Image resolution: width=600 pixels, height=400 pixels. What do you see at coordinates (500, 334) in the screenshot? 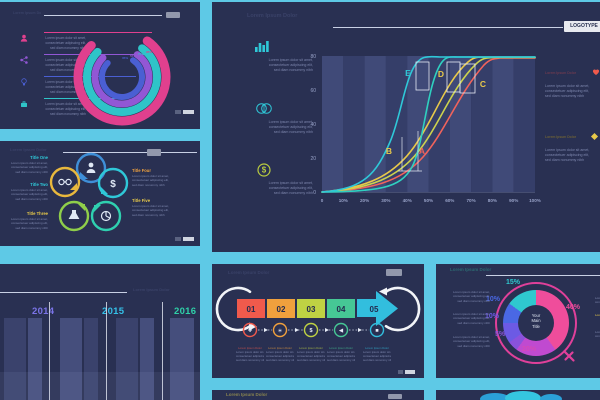
I see `slice-label: 5%` at bounding box center [500, 334].